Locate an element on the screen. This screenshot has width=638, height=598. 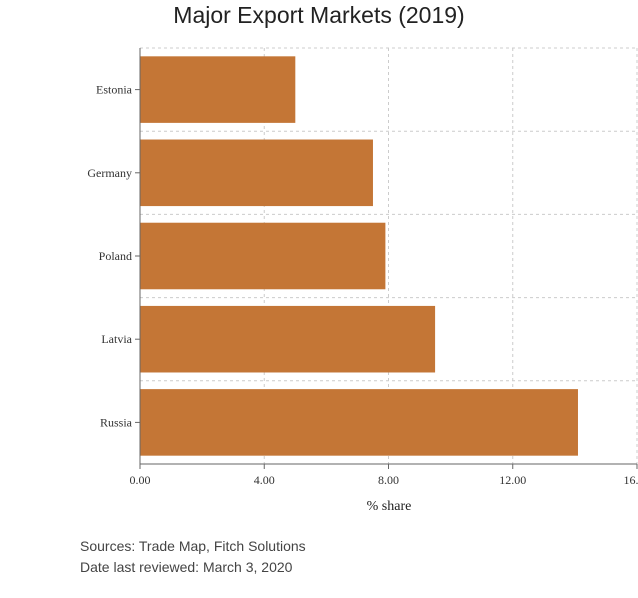
sources-note: Sources: Trade Map, Fitch Solutions is located at coordinates (193, 546).